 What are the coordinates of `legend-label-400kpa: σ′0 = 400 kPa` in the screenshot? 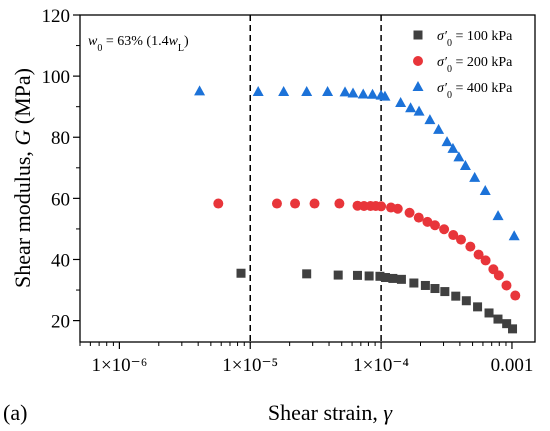 It's located at (475, 91).